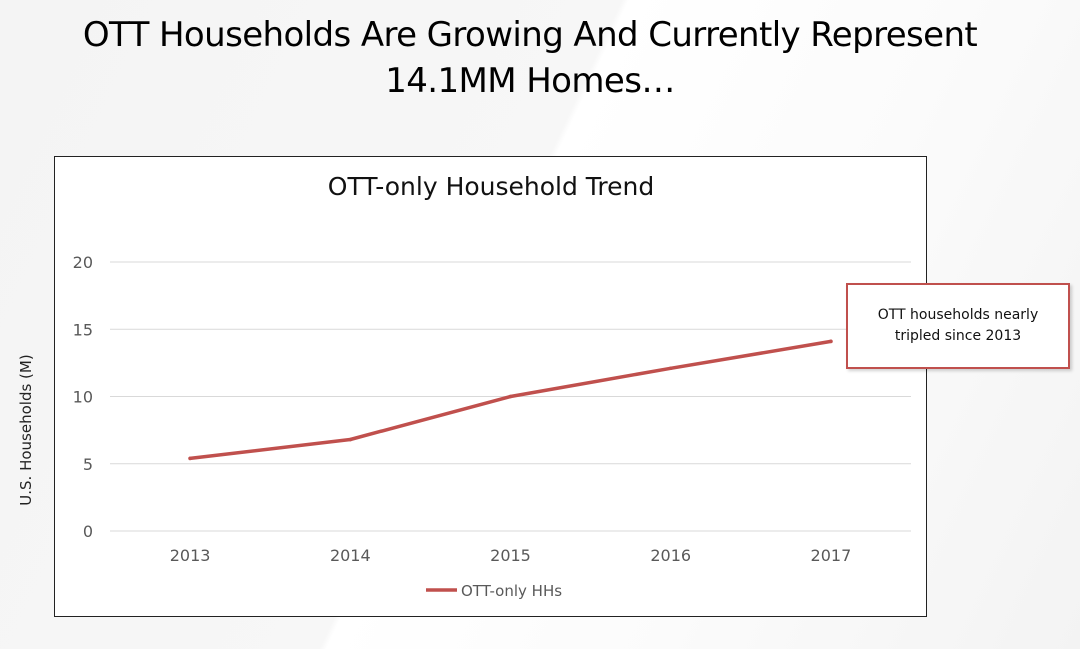 Image resolution: width=1080 pixels, height=649 pixels. What do you see at coordinates (88, 464) in the screenshot?
I see `y-tick-label: 5` at bounding box center [88, 464].